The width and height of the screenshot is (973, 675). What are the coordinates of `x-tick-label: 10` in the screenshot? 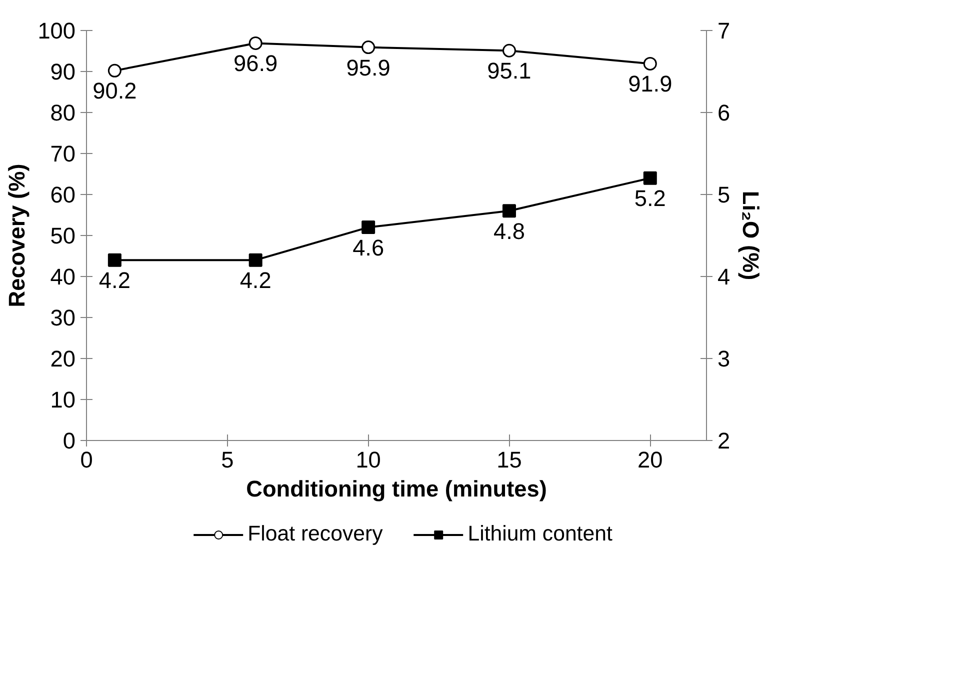 It's located at (368, 459).